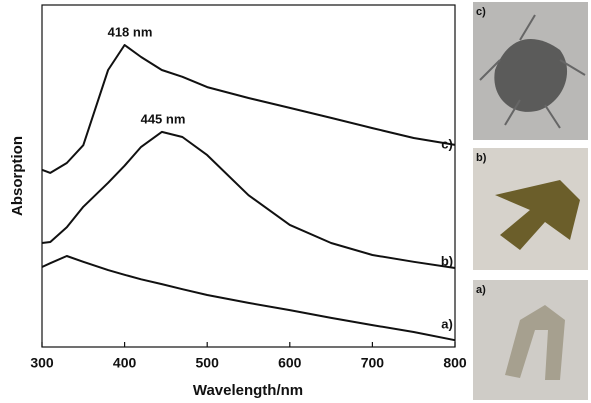 The width and height of the screenshot is (591, 403). What do you see at coordinates (163, 118) in the screenshot?
I see `annotation: 445 nm` at bounding box center [163, 118].